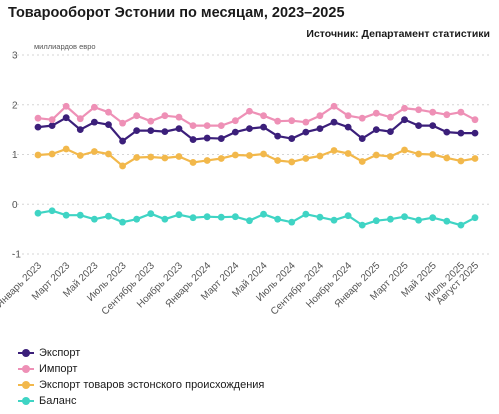 The image size is (499, 414). Describe the element at coordinates (141, 401) in the screenshot. I see `legend-item-balance: Баланс` at that location.